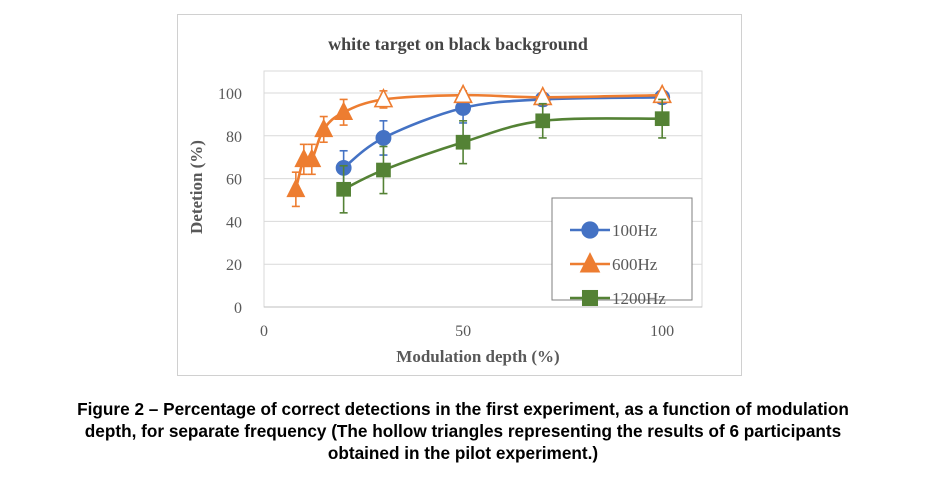  I want to click on y-tick-label: 60, so click(234, 180).